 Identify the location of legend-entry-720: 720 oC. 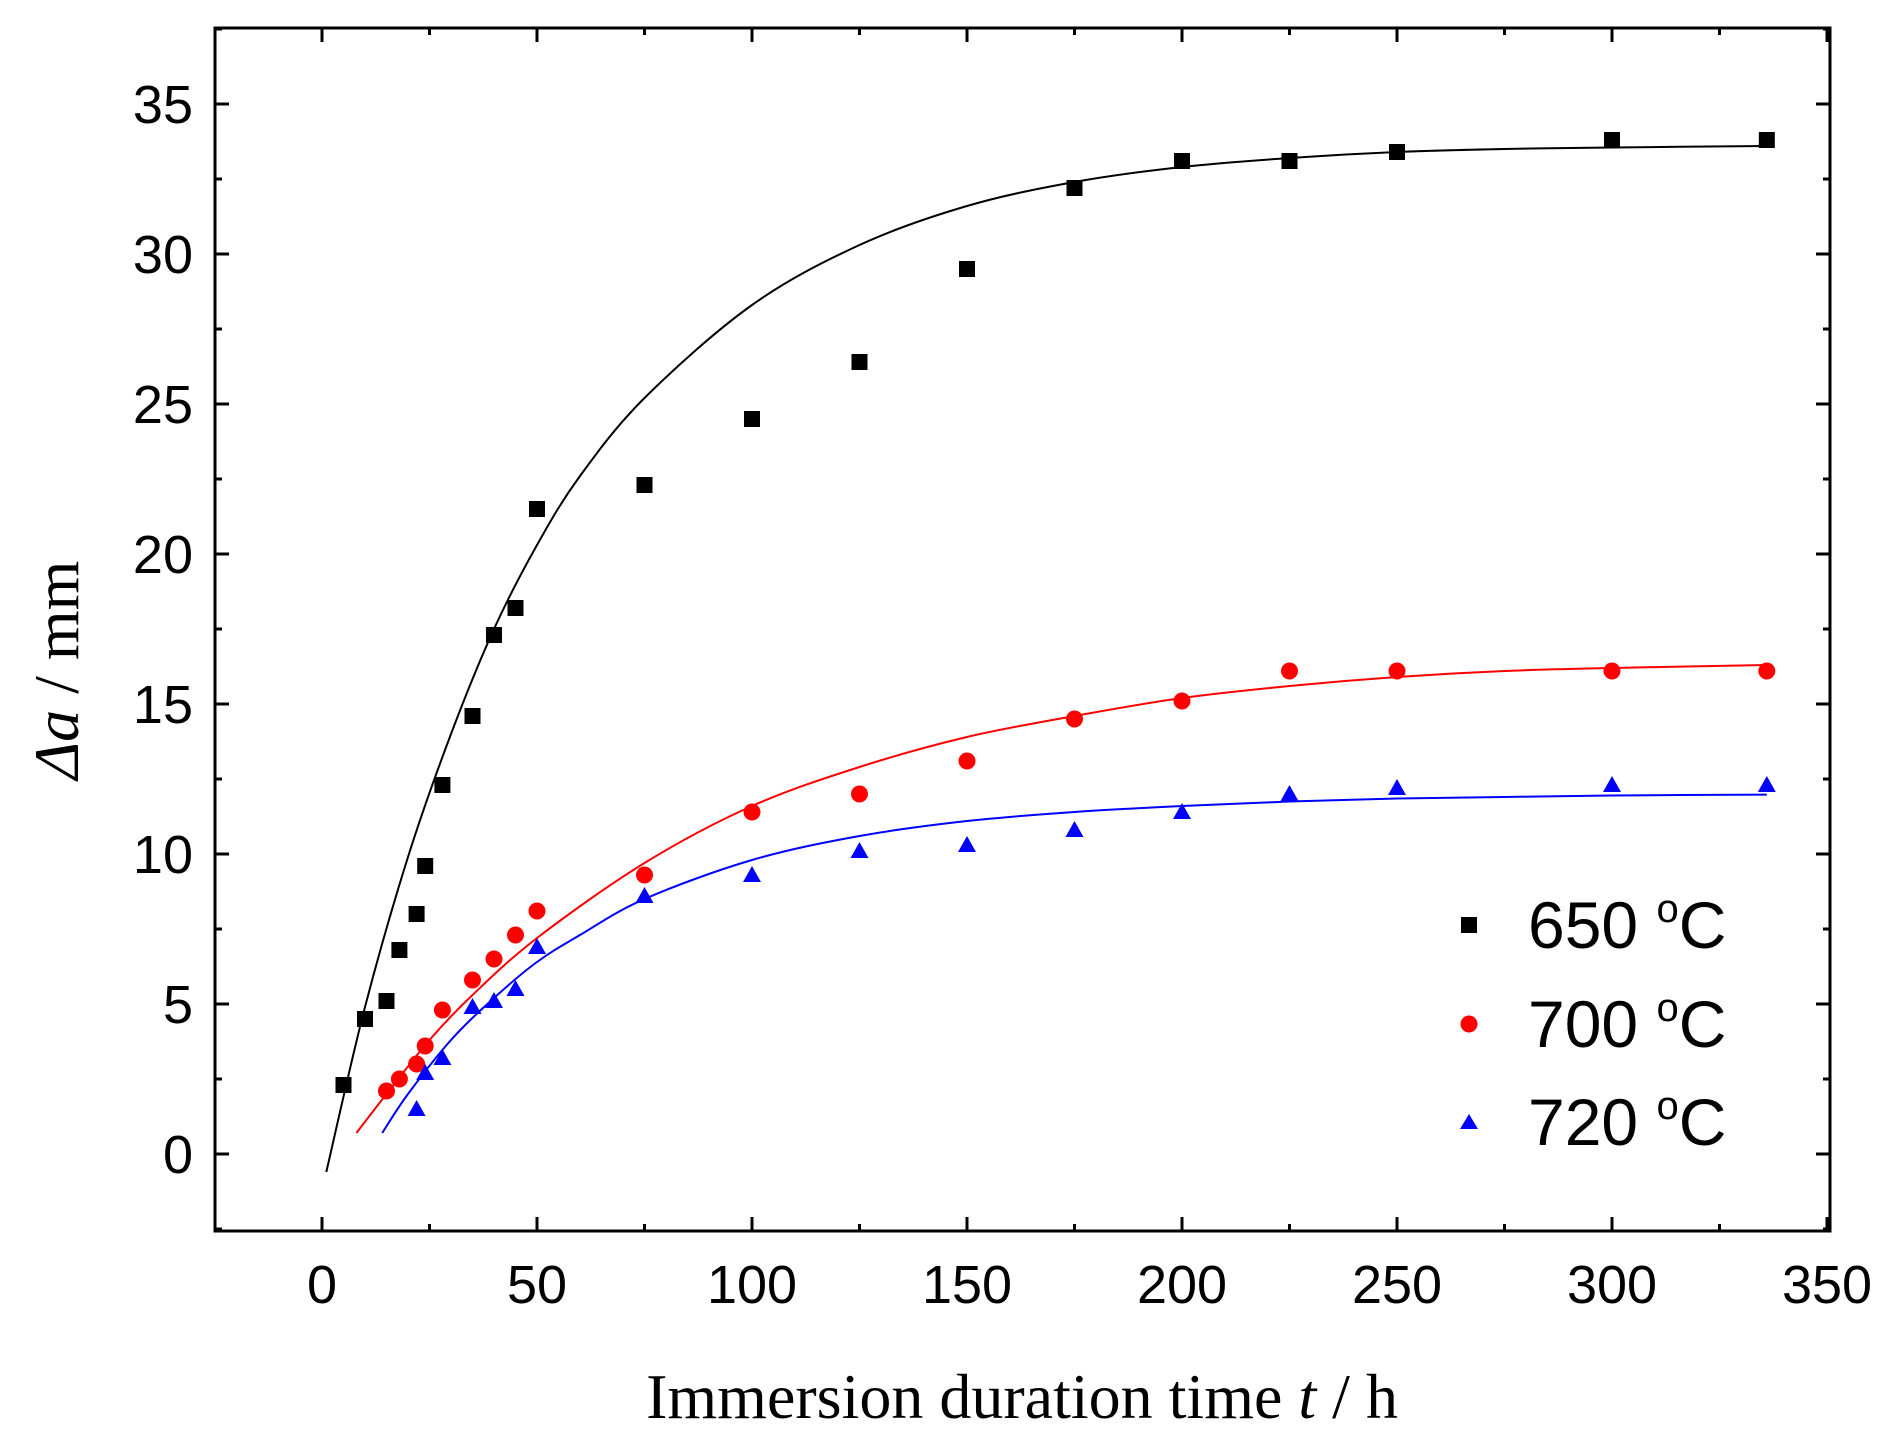
(1593, 1121).